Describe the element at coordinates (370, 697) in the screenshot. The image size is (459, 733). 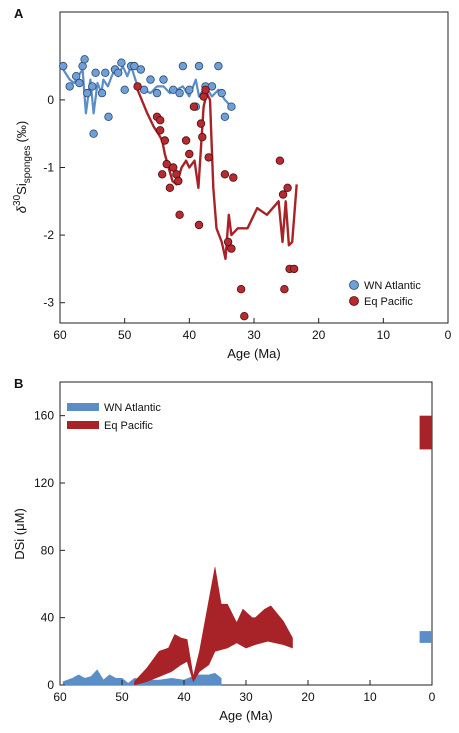
I see `panel-b-x-tick-label: 10` at that location.